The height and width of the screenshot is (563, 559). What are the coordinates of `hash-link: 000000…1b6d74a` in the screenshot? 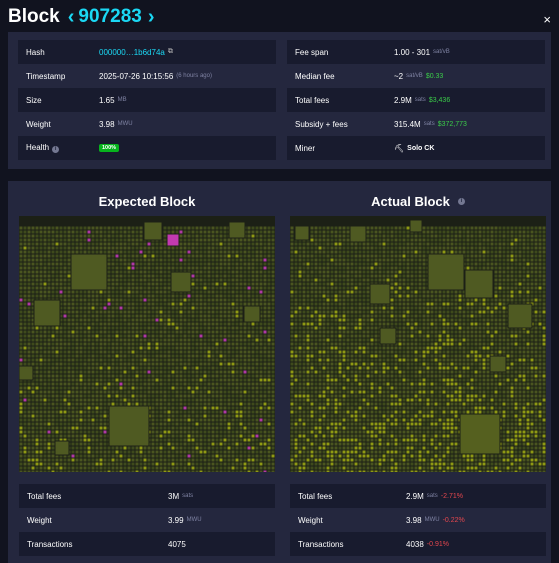 It's located at (132, 52).